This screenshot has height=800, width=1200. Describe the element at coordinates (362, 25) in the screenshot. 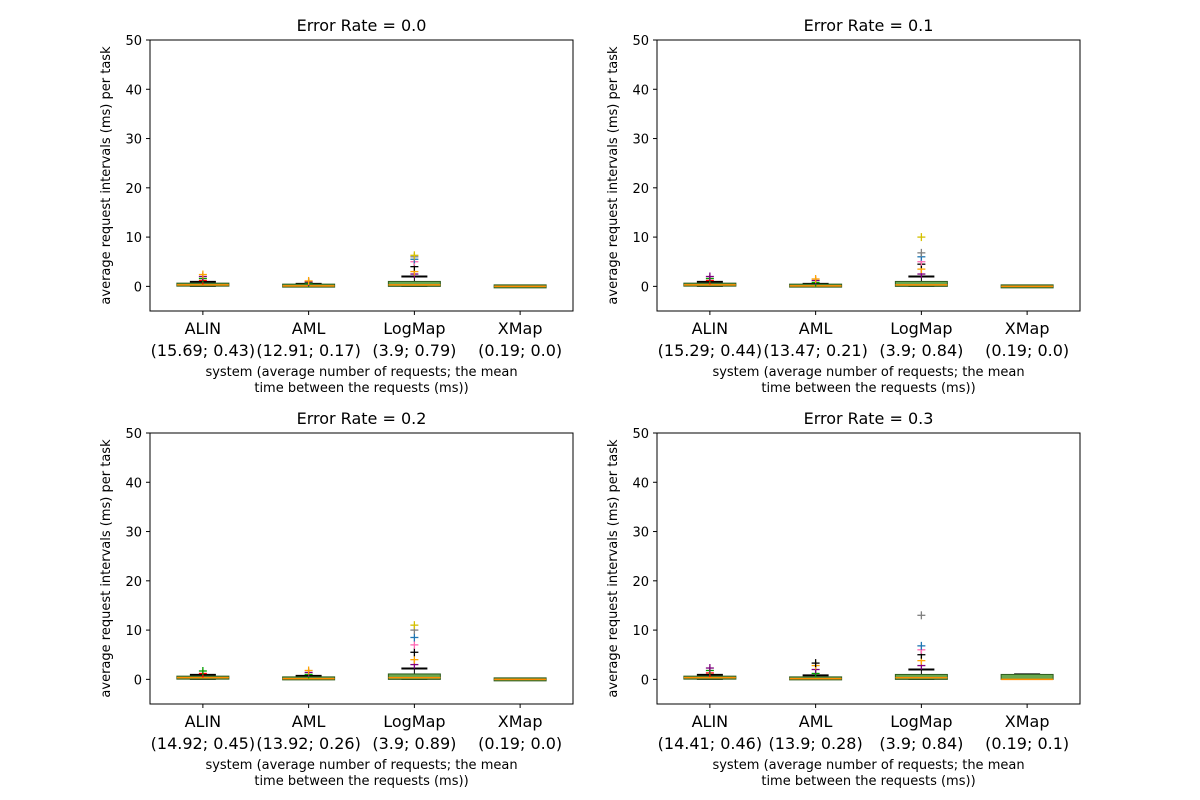

I see `subplot-title: Error Rate = 0.0` at that location.